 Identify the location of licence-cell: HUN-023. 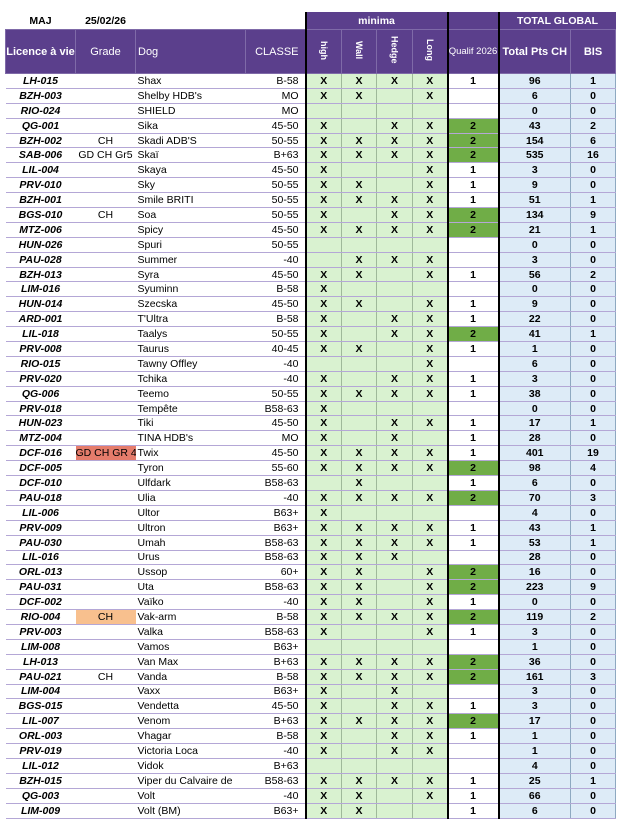
(40, 423).